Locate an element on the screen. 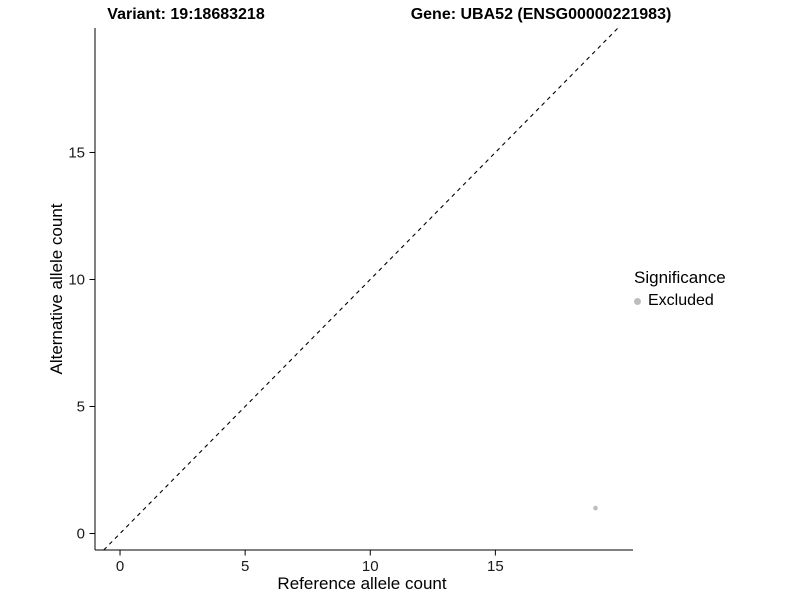 This screenshot has height=600, width=800. legend-title: Significance is located at coordinates (680, 277).